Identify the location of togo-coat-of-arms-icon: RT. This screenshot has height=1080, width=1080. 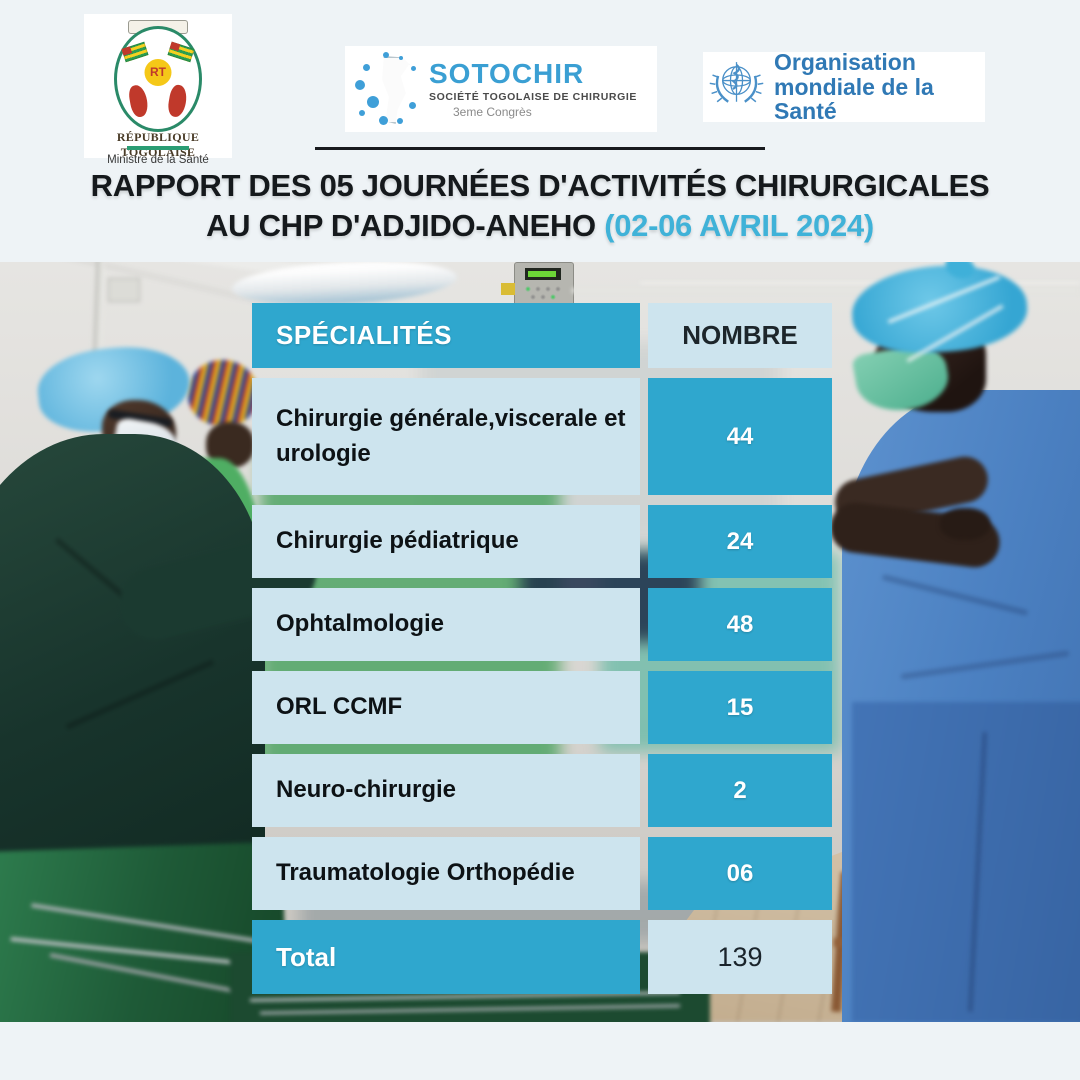
(158, 79).